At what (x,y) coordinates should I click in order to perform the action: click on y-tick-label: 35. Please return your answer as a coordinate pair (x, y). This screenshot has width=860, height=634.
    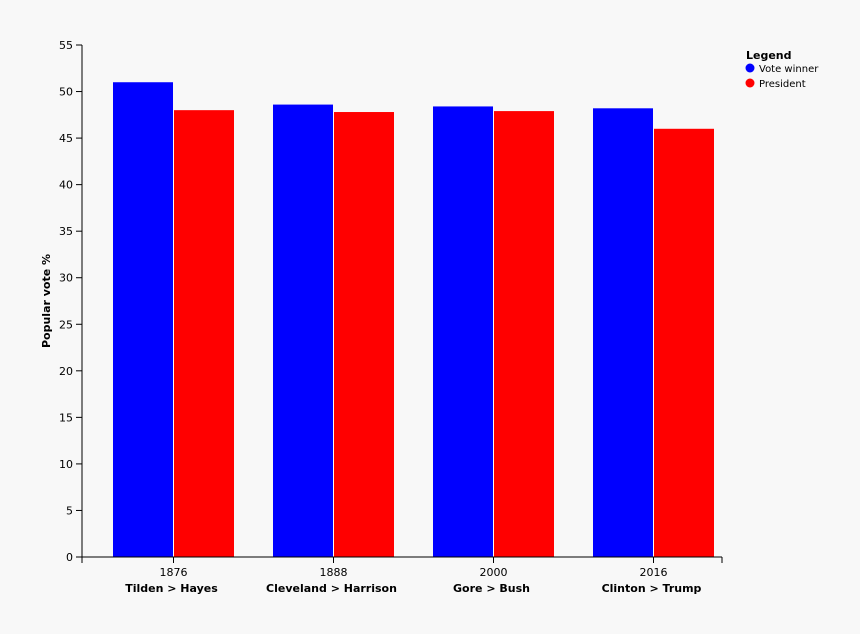
    Looking at the image, I should click on (66, 231).